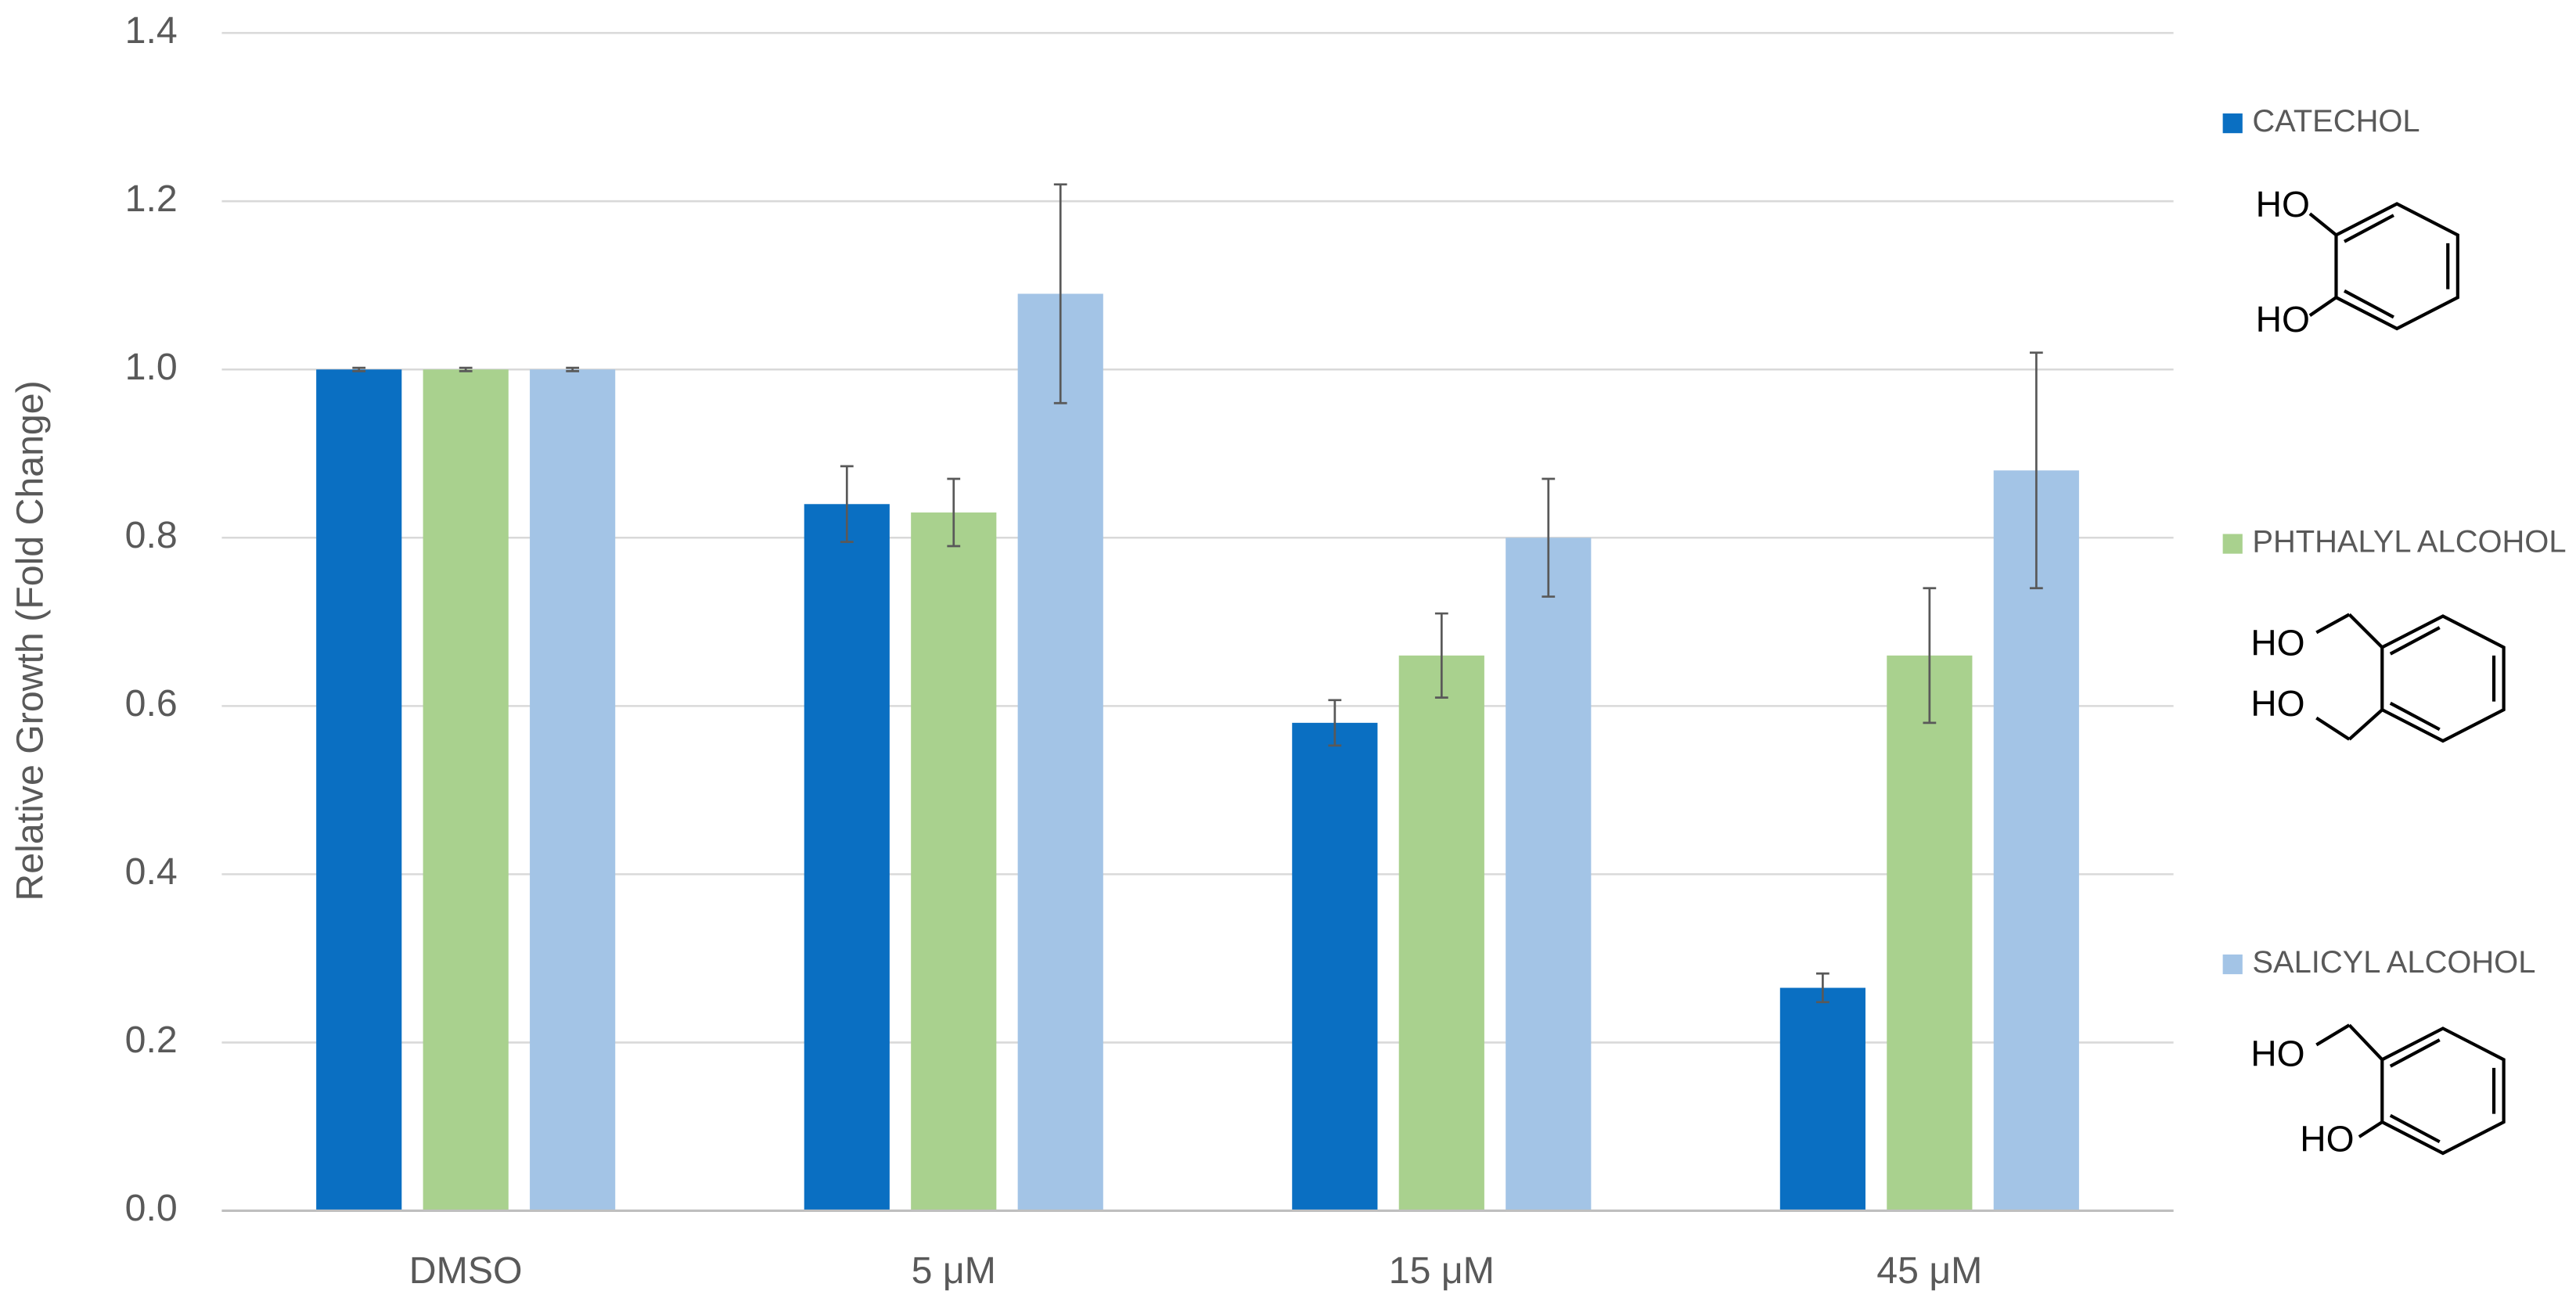  I want to click on legend-label: CATECHOL, so click(2335, 121).